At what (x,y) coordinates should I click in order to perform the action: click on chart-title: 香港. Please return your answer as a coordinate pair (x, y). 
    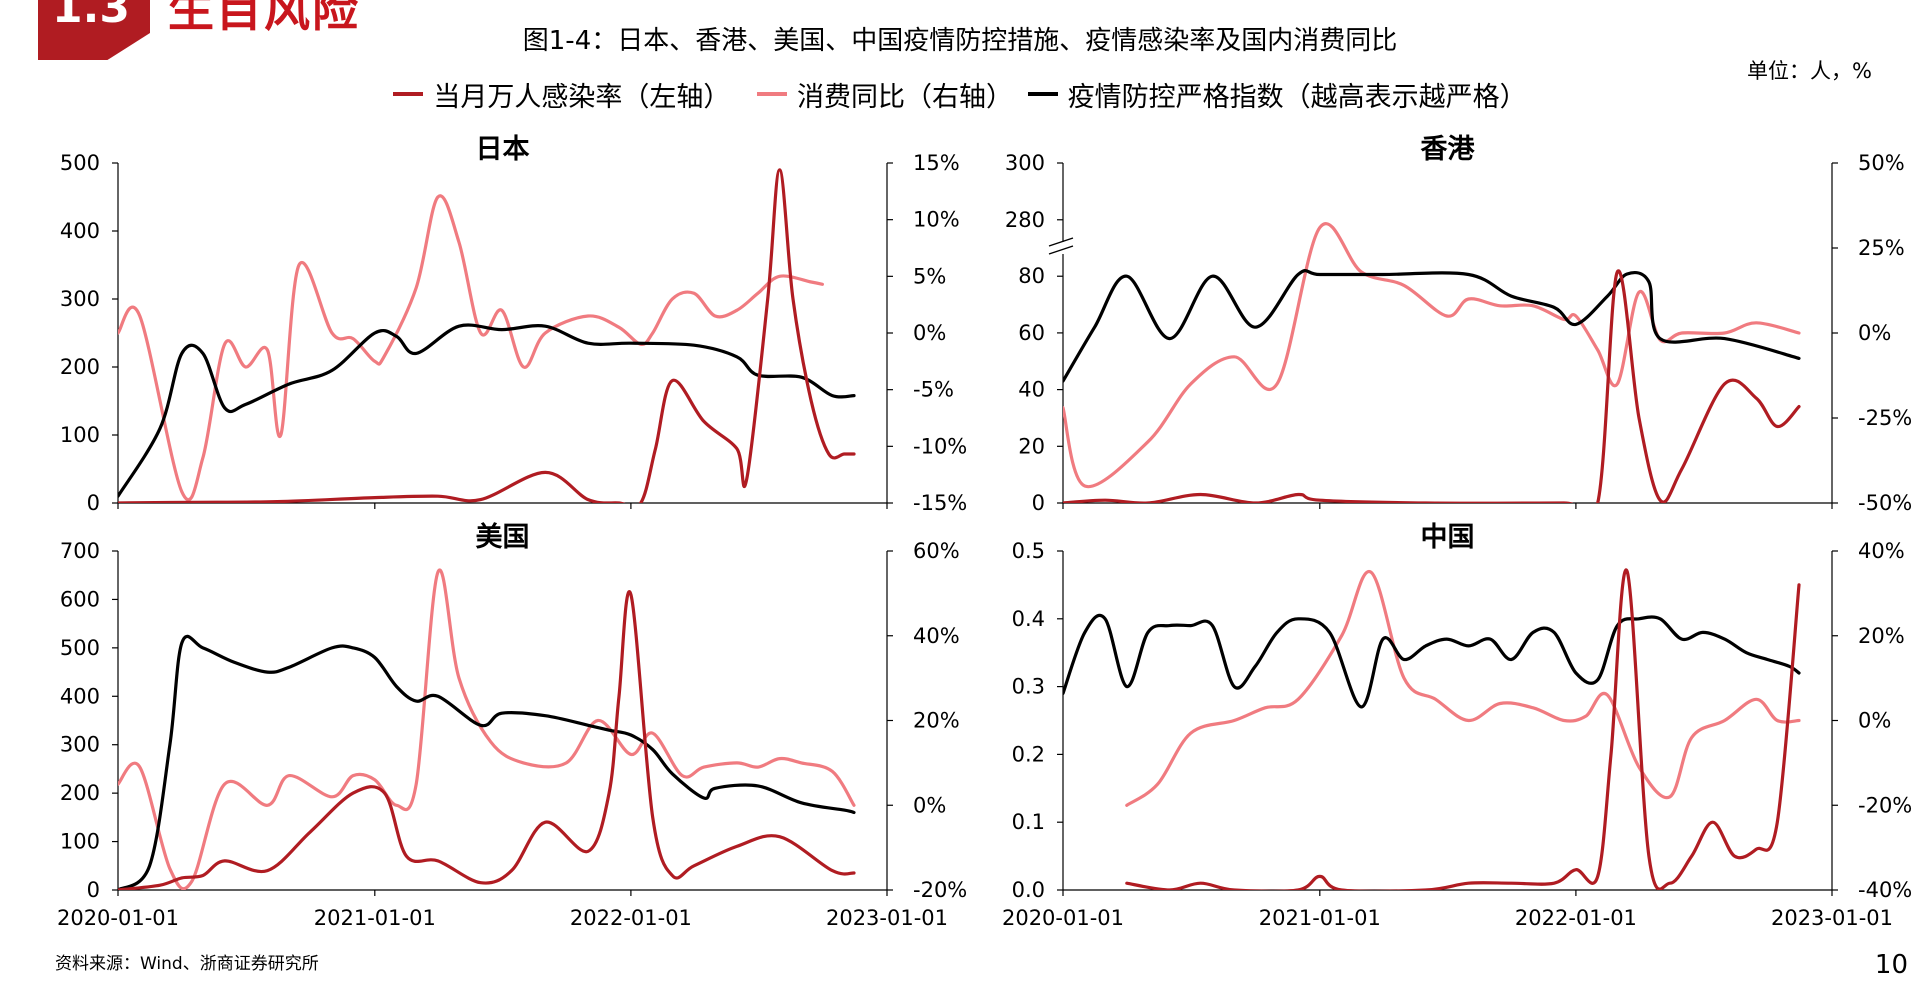
    Looking at the image, I should click on (1448, 149).